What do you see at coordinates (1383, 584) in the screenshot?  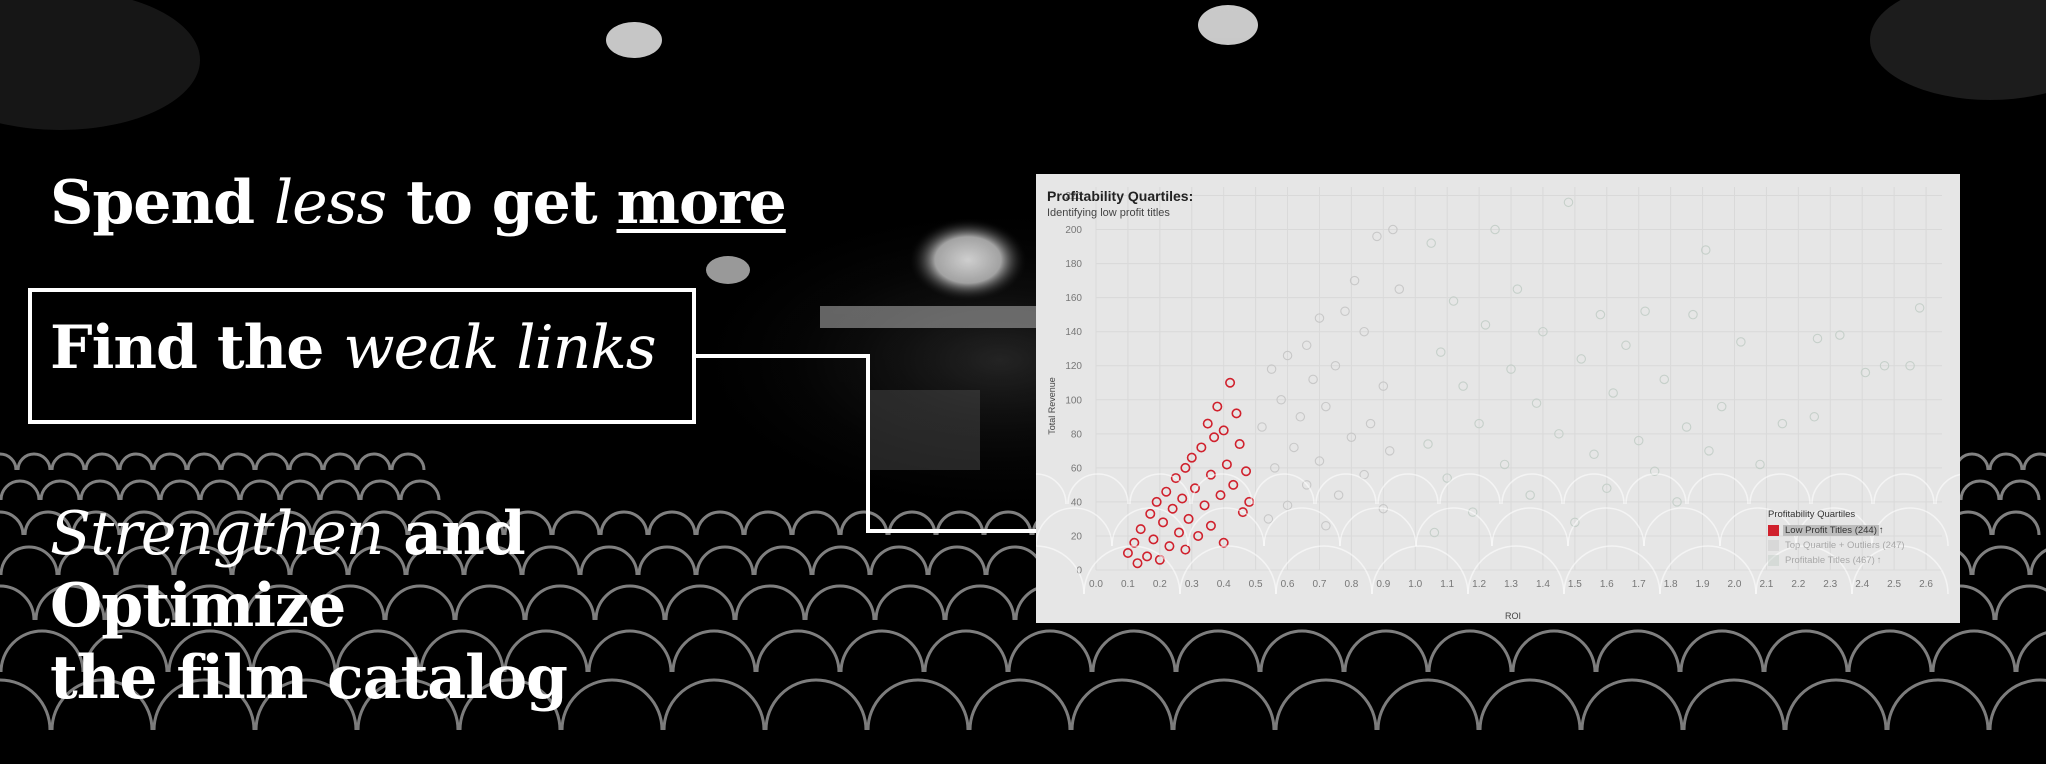 I see `x-tick-label: 0.9` at bounding box center [1383, 584].